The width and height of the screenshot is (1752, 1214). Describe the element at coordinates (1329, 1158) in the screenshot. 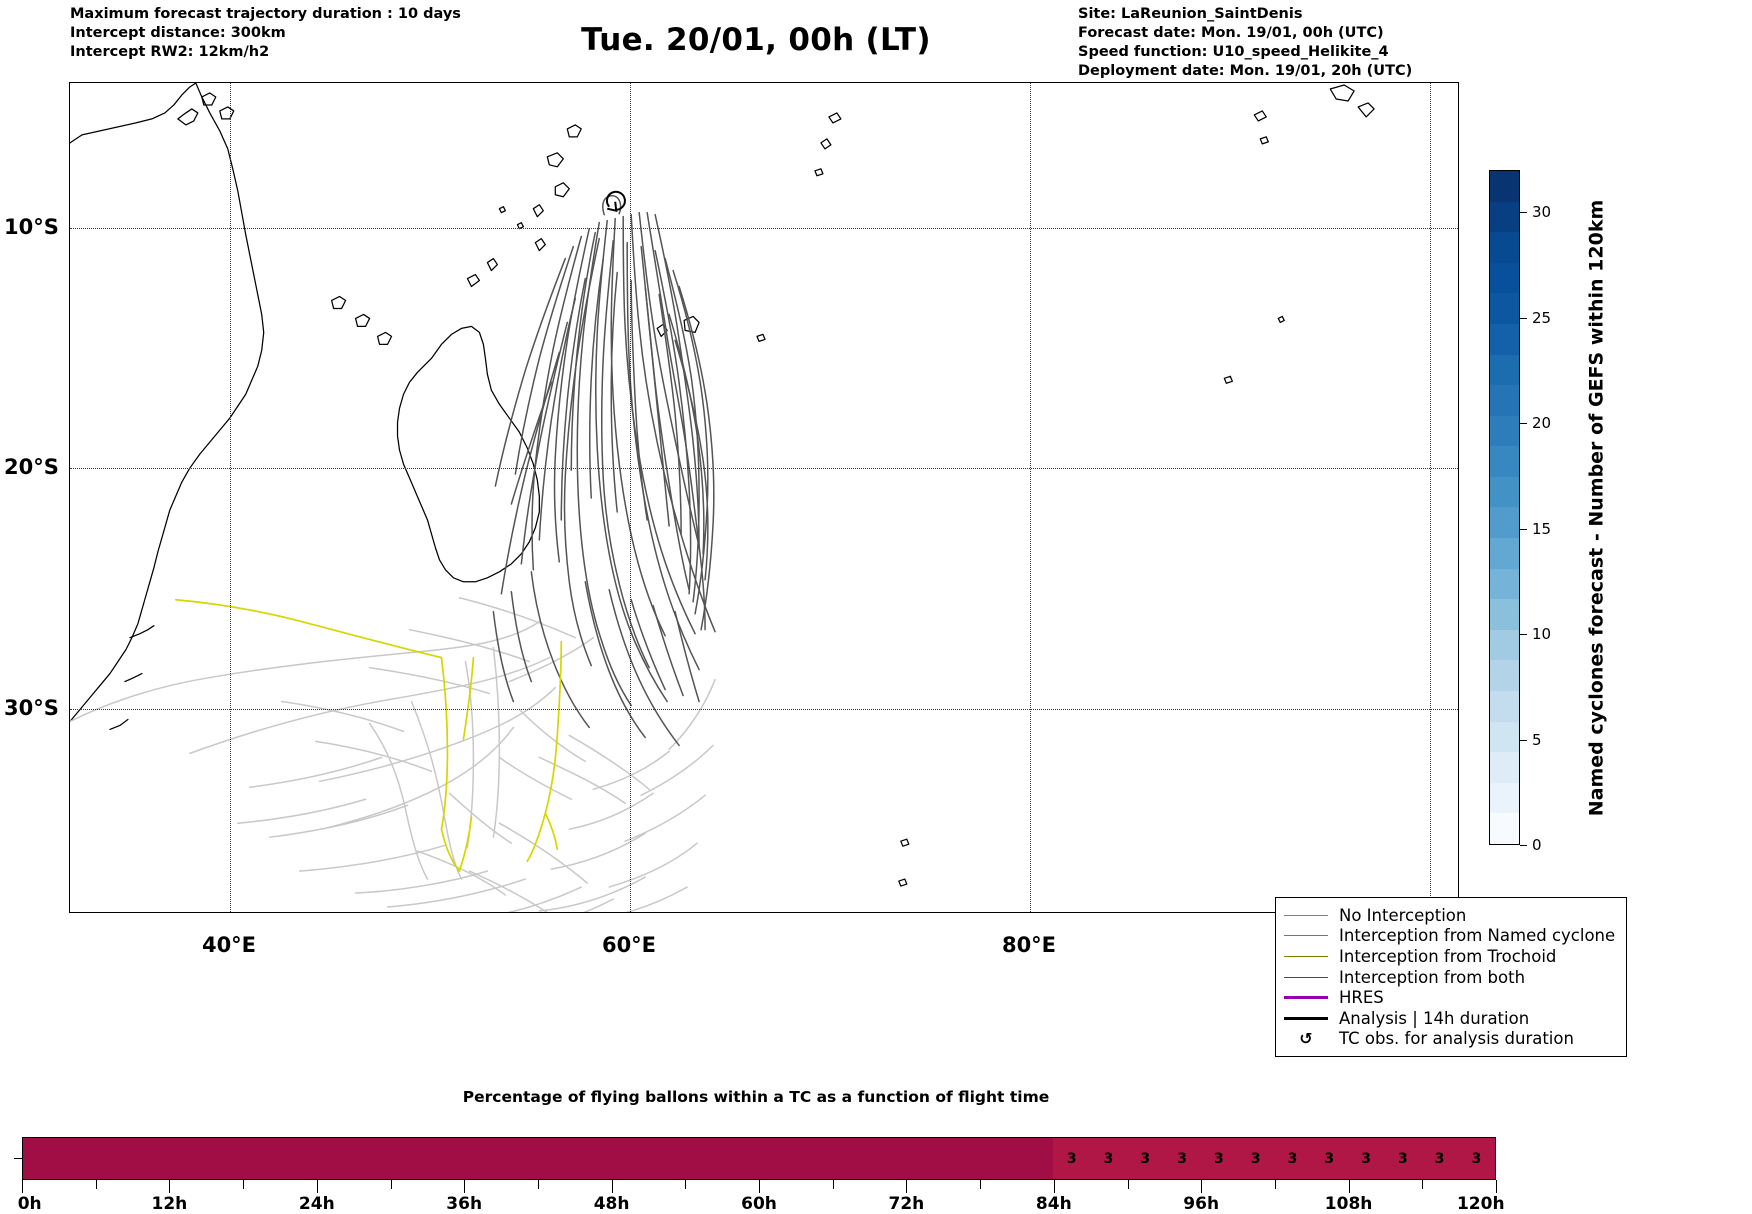

I see `percentage-bar-cell-105h: 3` at that location.